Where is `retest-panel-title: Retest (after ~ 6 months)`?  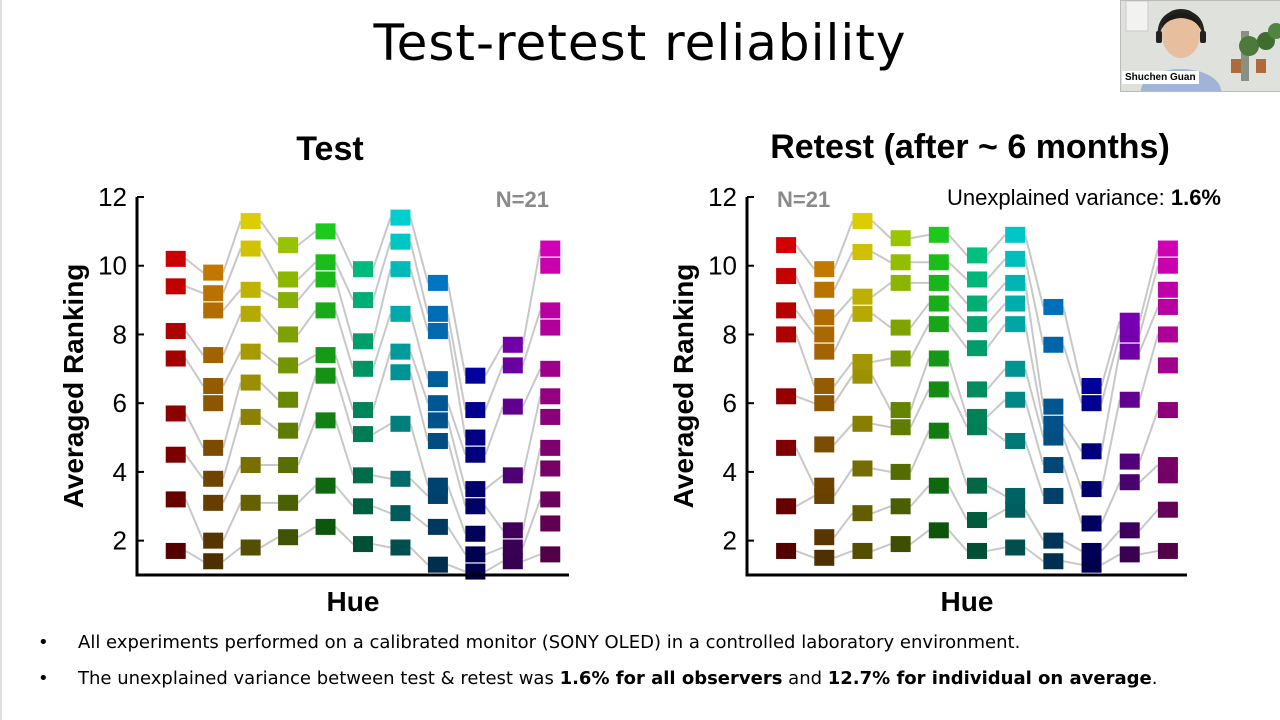 retest-panel-title: Retest (after ~ 6 months) is located at coordinates (970, 147).